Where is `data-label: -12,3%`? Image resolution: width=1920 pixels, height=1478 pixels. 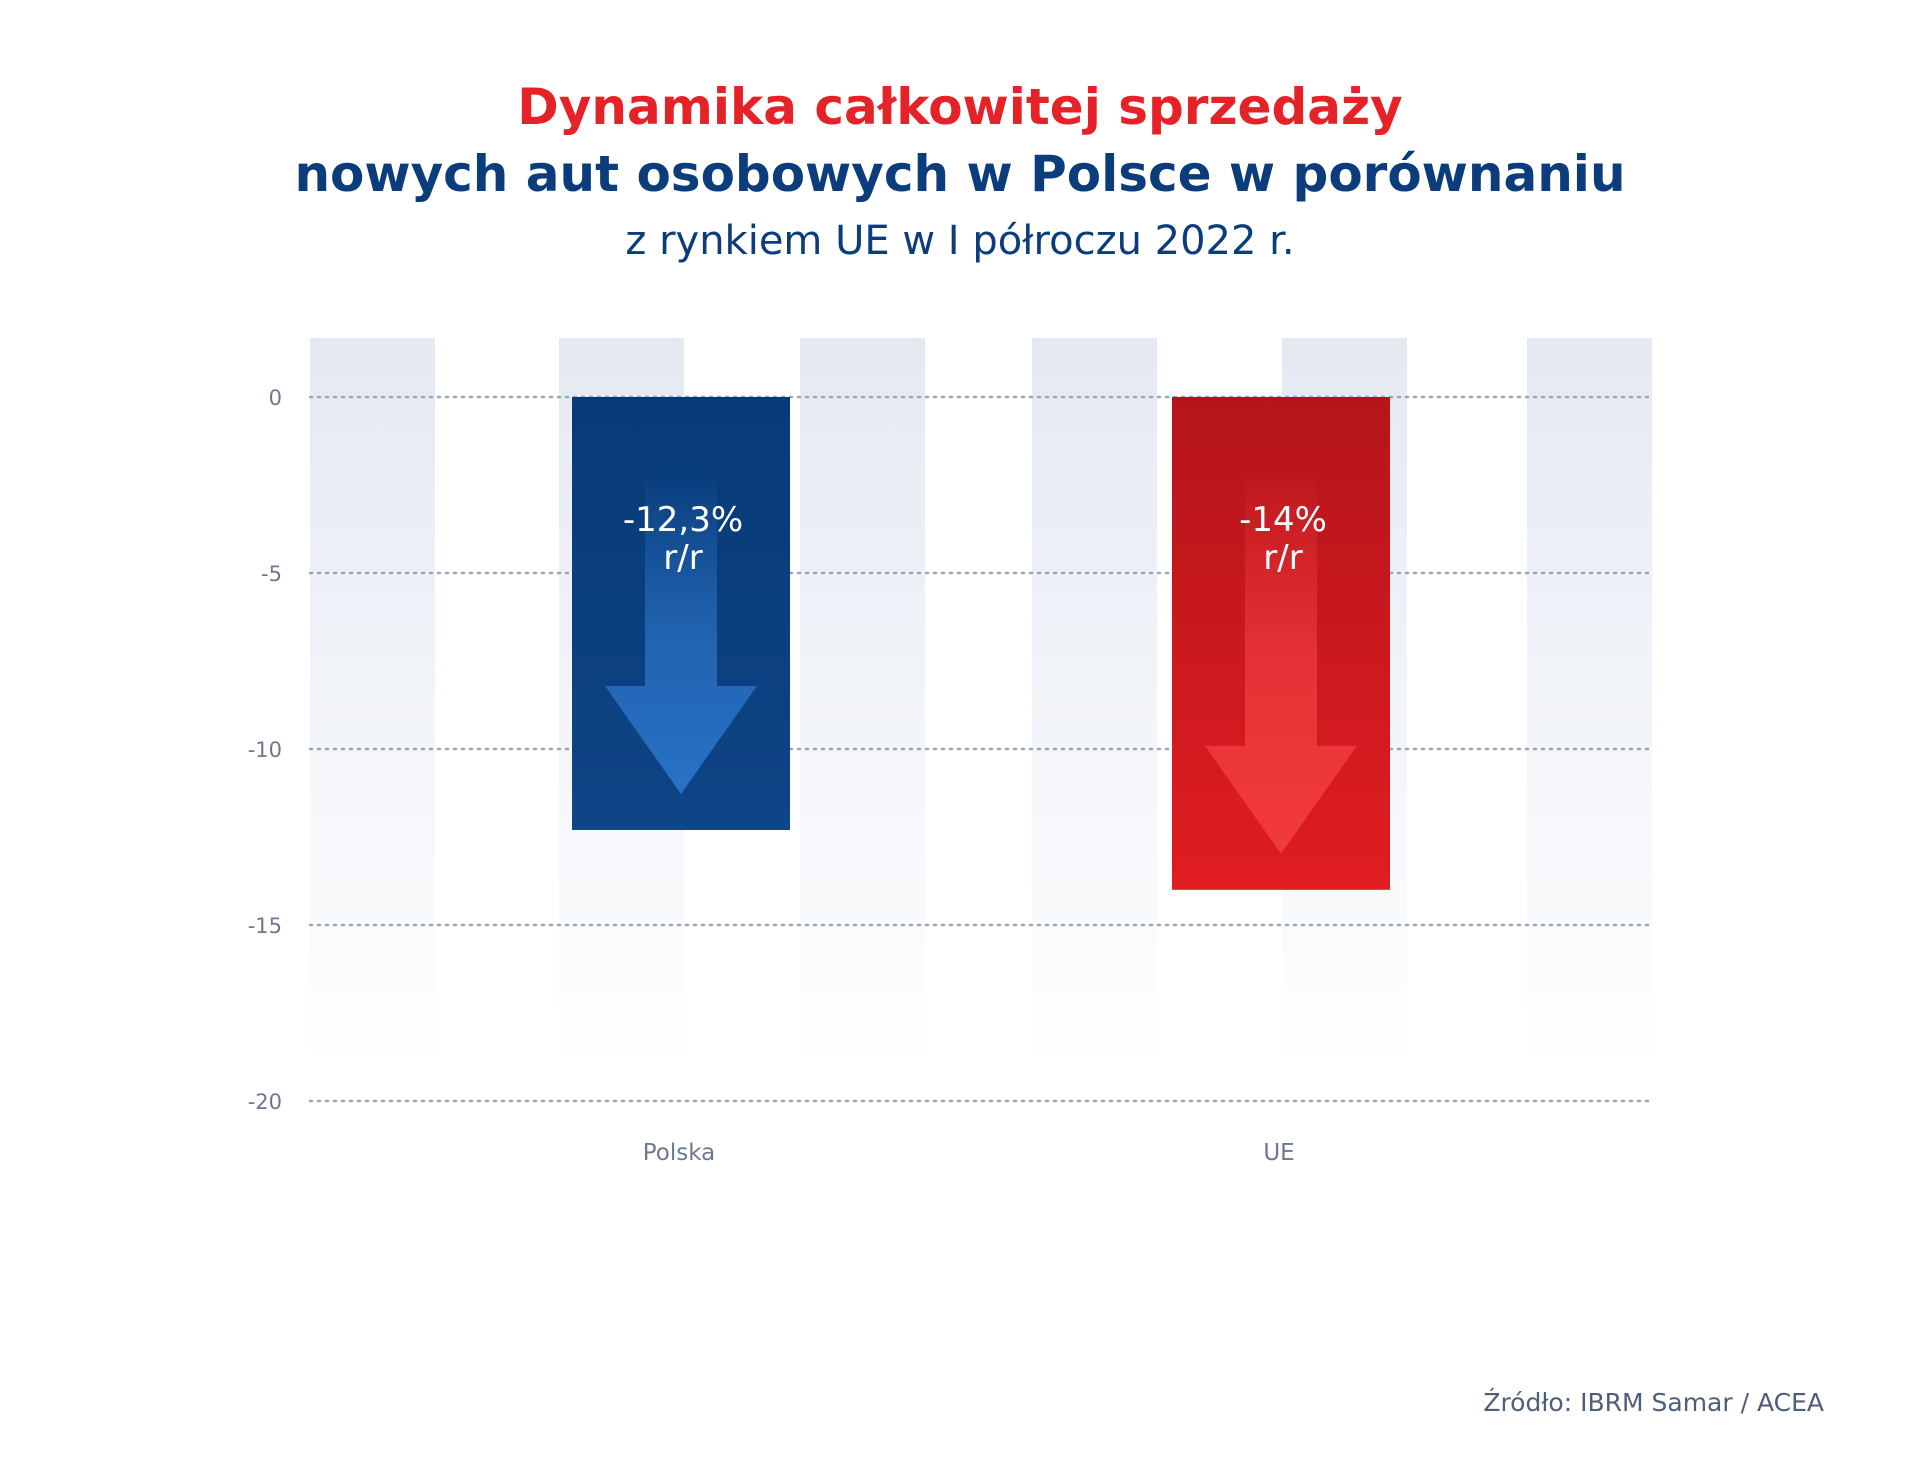 data-label: -12,3% is located at coordinates (683, 520).